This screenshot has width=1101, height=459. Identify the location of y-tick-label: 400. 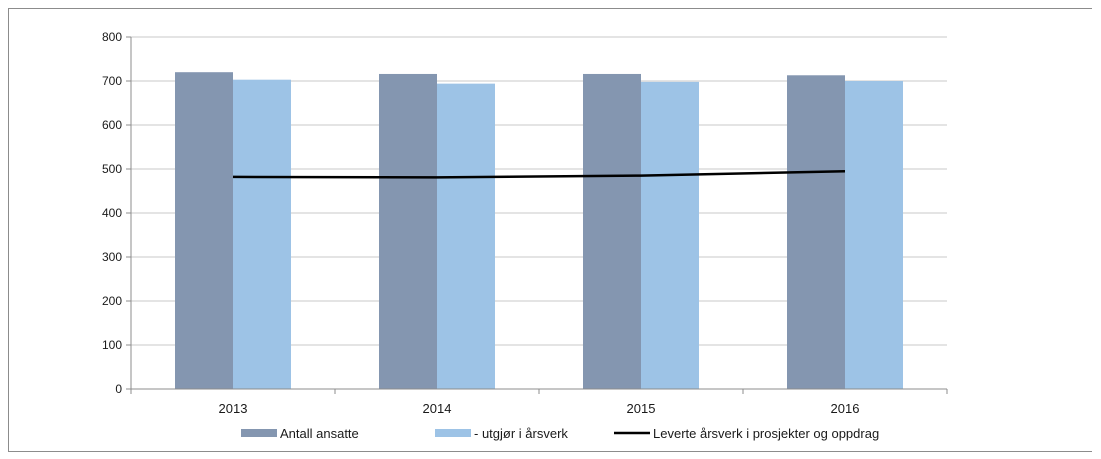
(112, 213).